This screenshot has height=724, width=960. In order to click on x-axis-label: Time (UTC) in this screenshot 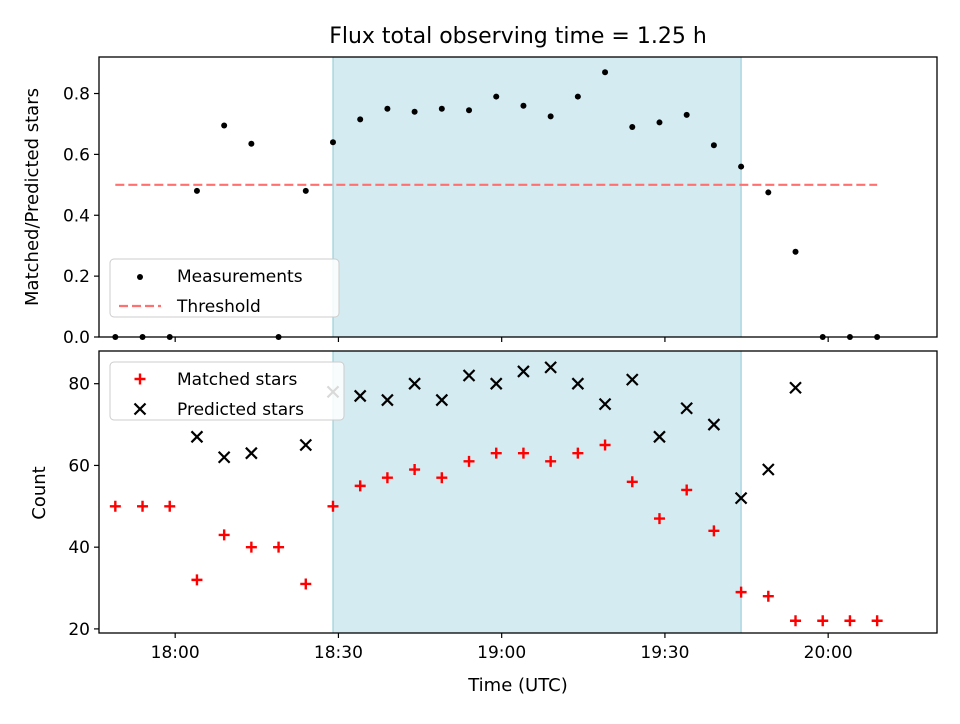, I will do `click(517, 685)`.